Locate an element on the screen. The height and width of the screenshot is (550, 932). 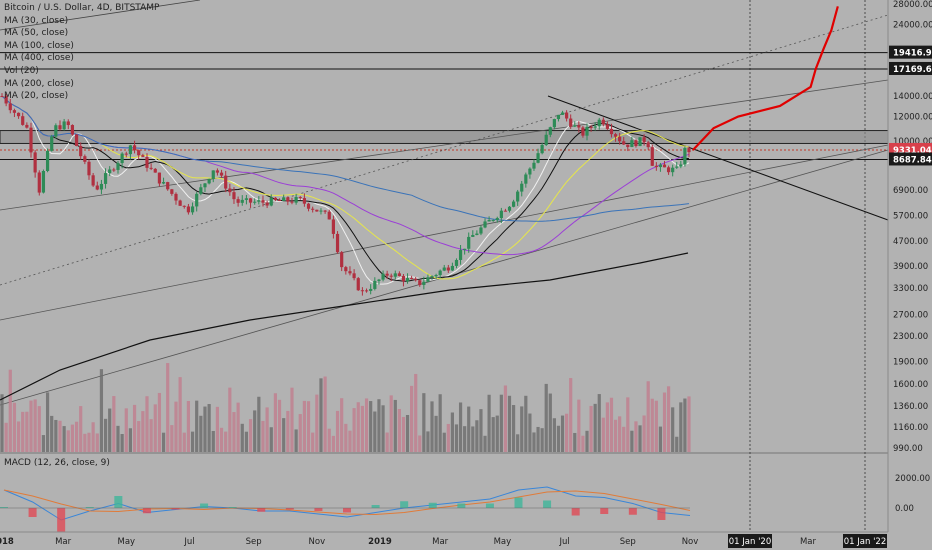
chart-title: Bitcoin / U.S. Dollar, 4D, BITSTAMP is located at coordinates (82, 8).